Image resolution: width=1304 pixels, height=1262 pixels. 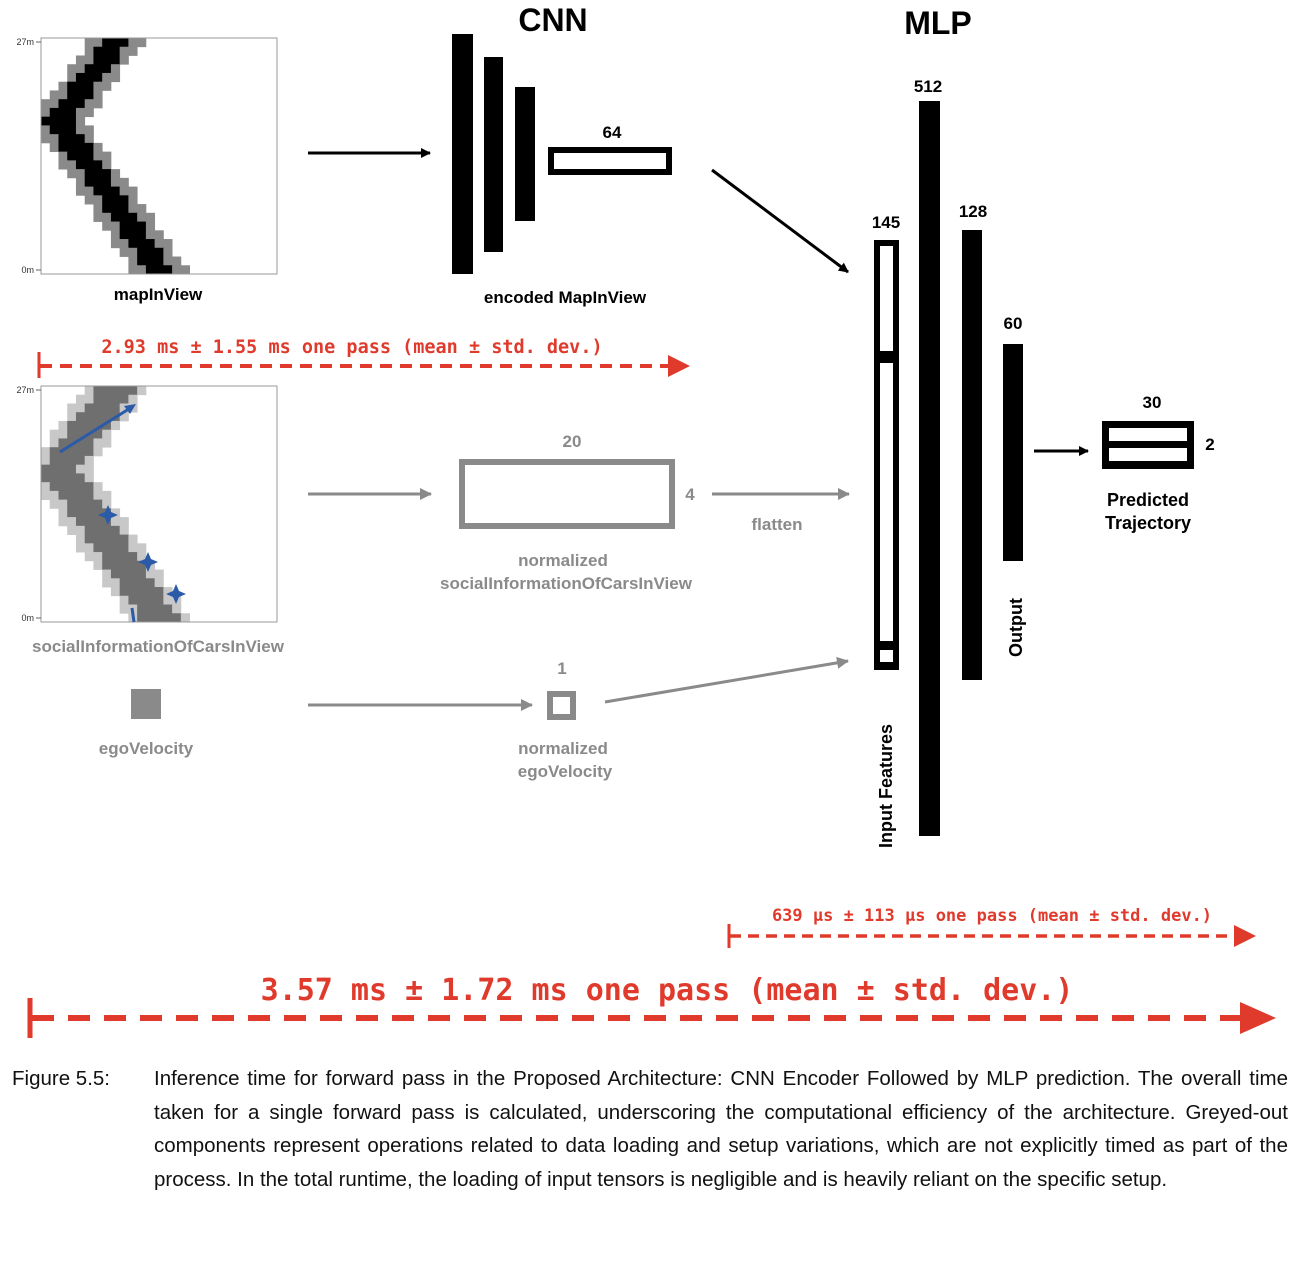 I want to click on social-tensor-height: 4, so click(x=690, y=494).